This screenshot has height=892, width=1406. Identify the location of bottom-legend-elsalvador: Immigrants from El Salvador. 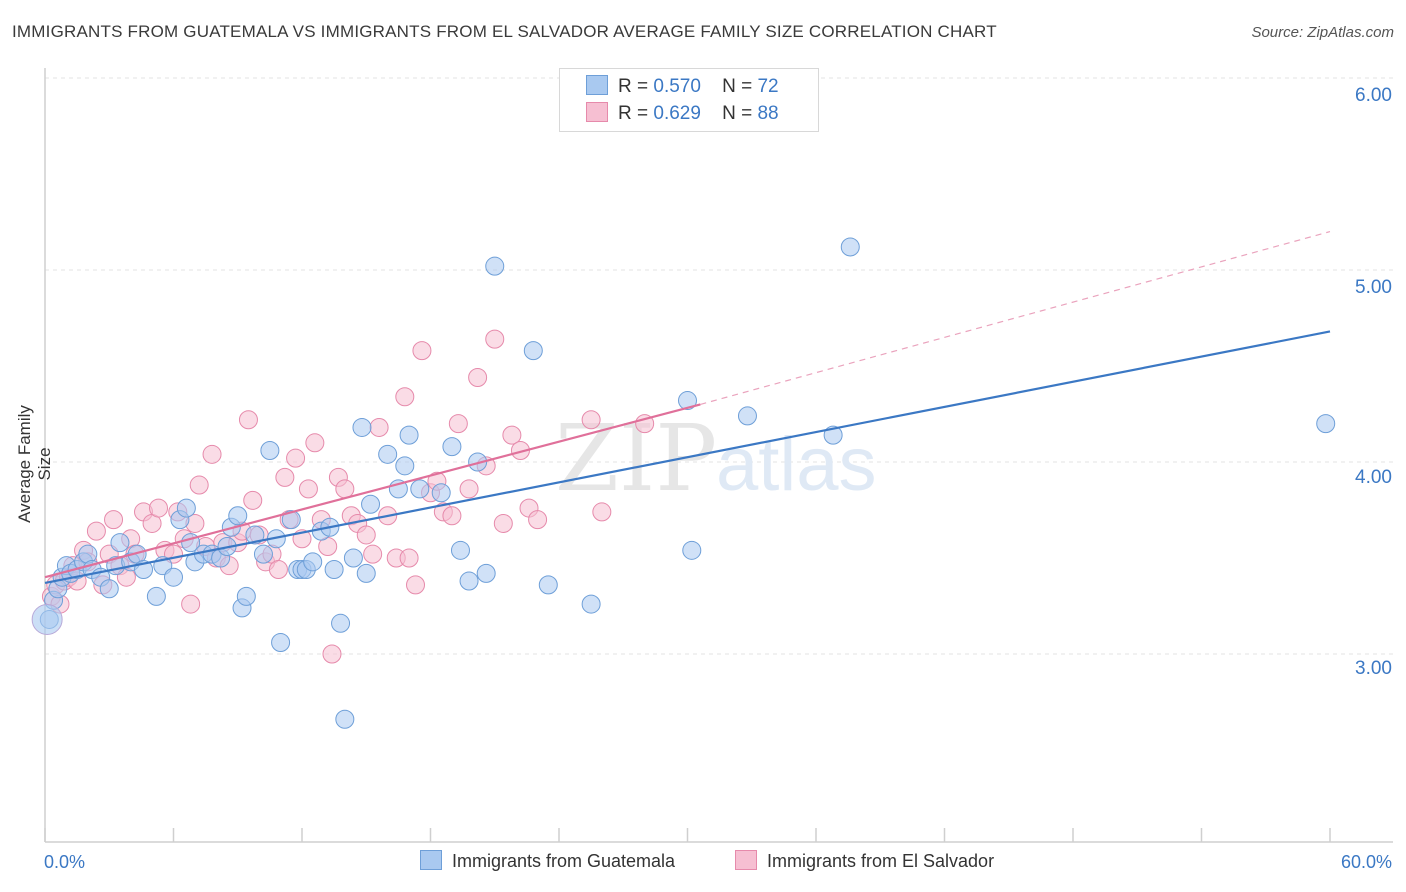
(864, 861).